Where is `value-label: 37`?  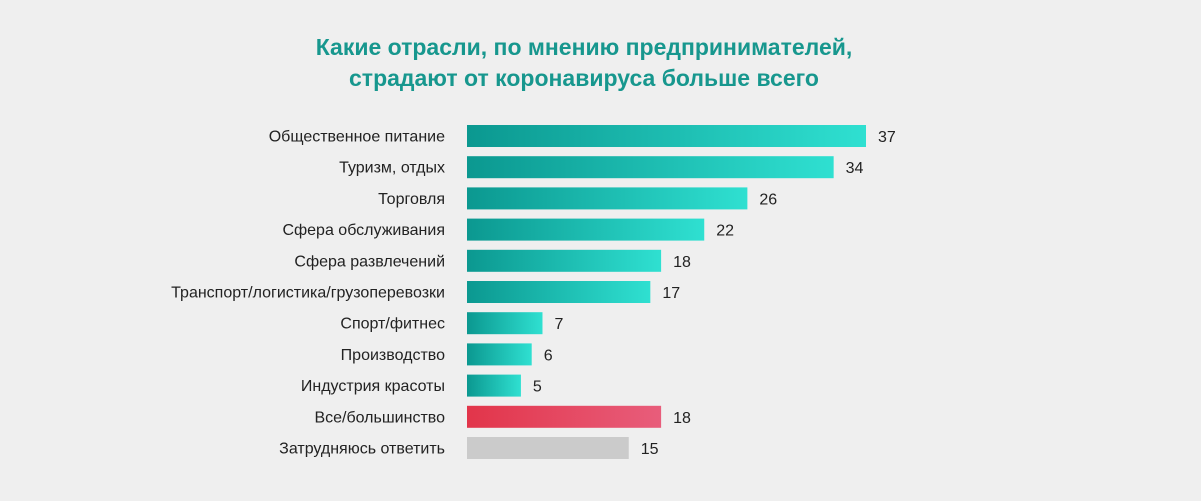 value-label: 37 is located at coordinates (887, 137).